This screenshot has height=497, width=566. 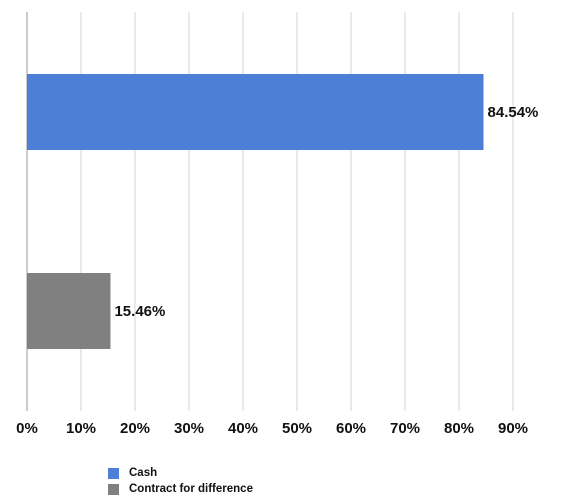 I want to click on x-tick-label: 10%, so click(x=81, y=428).